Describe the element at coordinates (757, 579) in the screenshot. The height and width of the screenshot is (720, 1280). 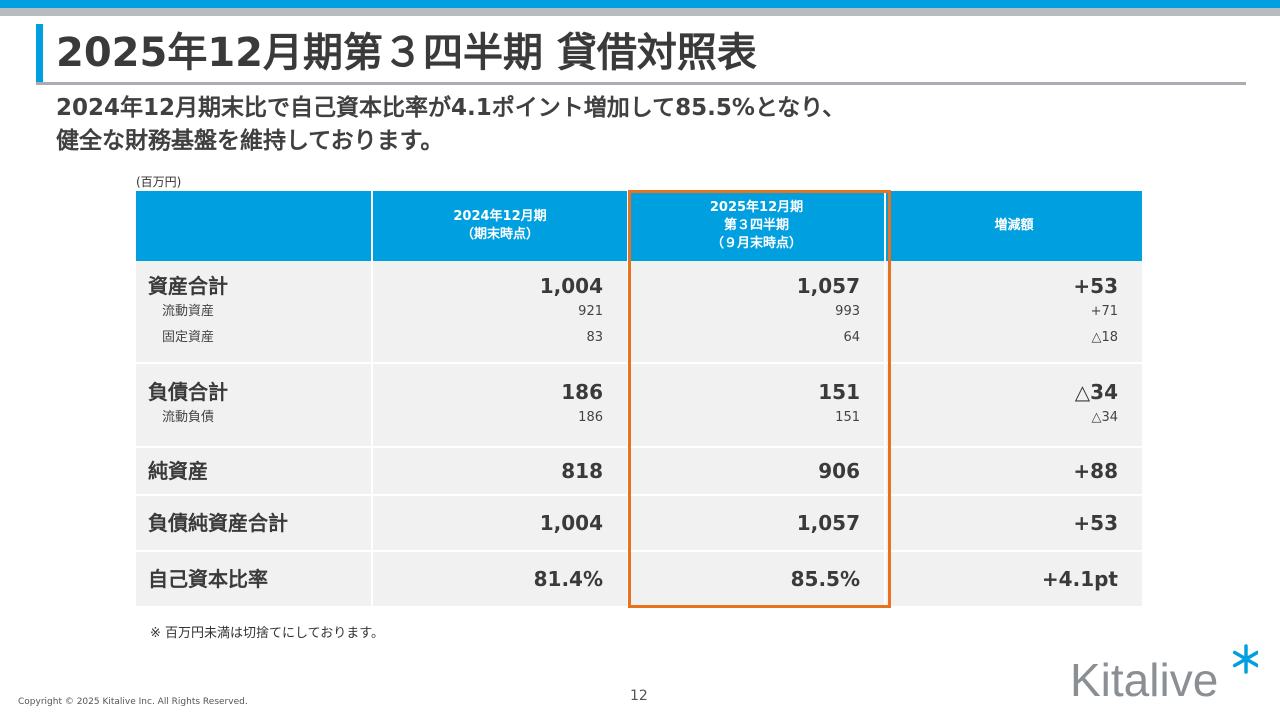
I see `curr-equity-ratio-cell: 85.5%` at that location.